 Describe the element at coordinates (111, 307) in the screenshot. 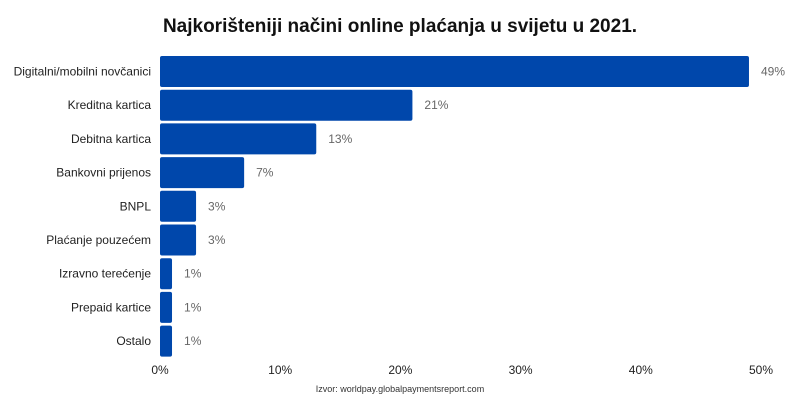

I see `category-label: Prepaid kartice` at that location.